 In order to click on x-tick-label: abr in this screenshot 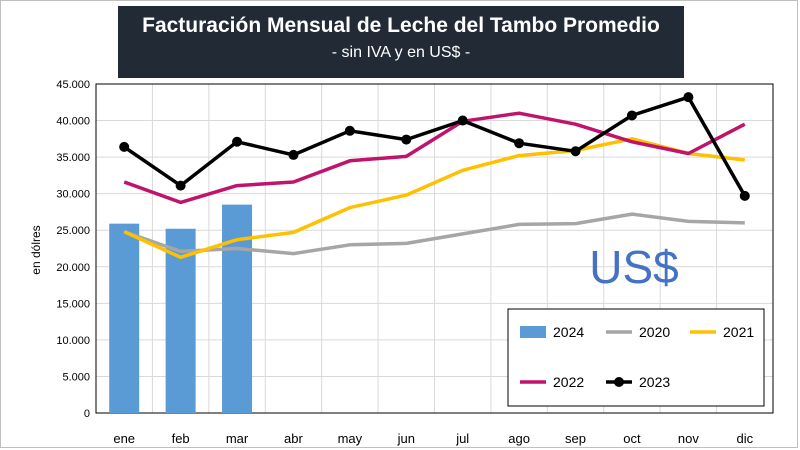, I will do `click(293, 438)`.